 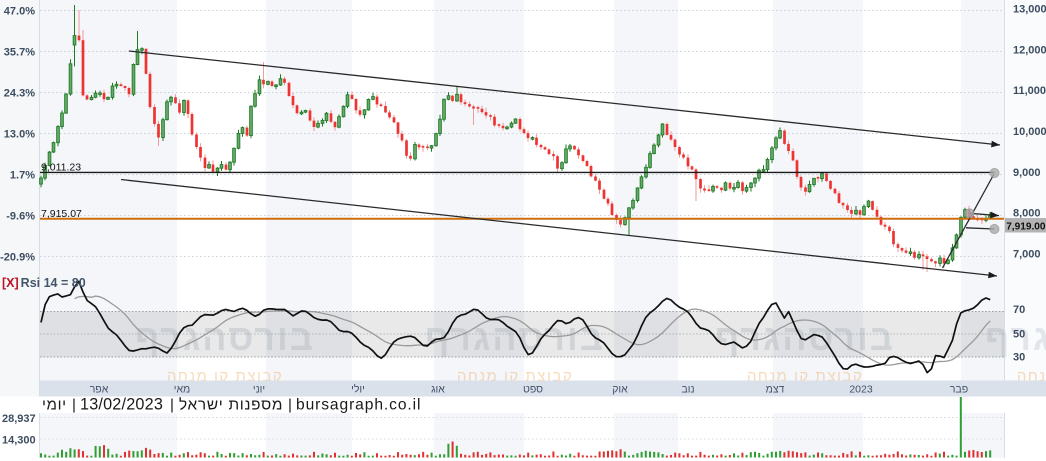 I want to click on svg-text: 70, so click(x=1019, y=310).